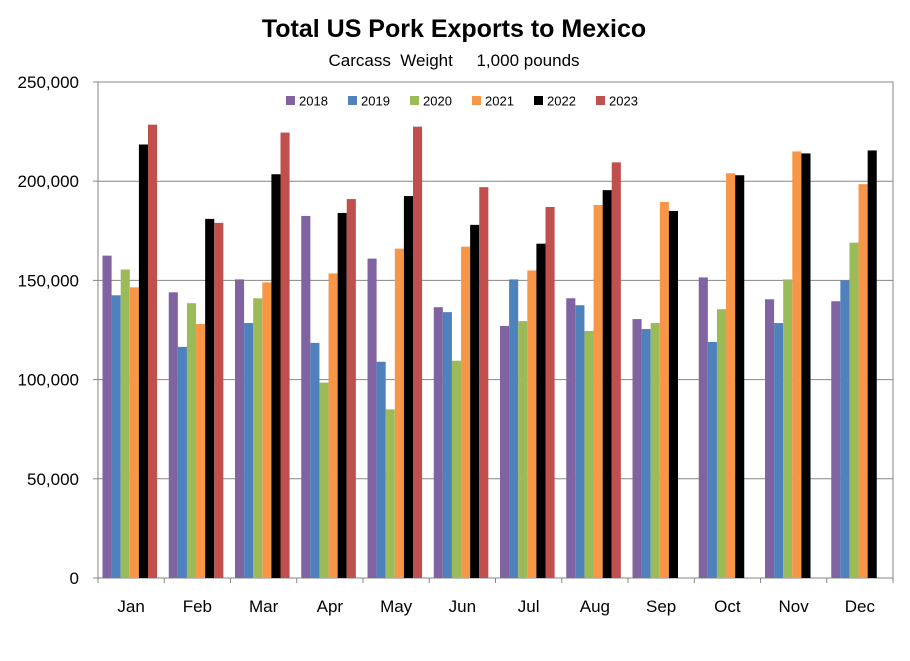  What do you see at coordinates (860, 606) in the screenshot?
I see `x-tick-label: Dec` at bounding box center [860, 606].